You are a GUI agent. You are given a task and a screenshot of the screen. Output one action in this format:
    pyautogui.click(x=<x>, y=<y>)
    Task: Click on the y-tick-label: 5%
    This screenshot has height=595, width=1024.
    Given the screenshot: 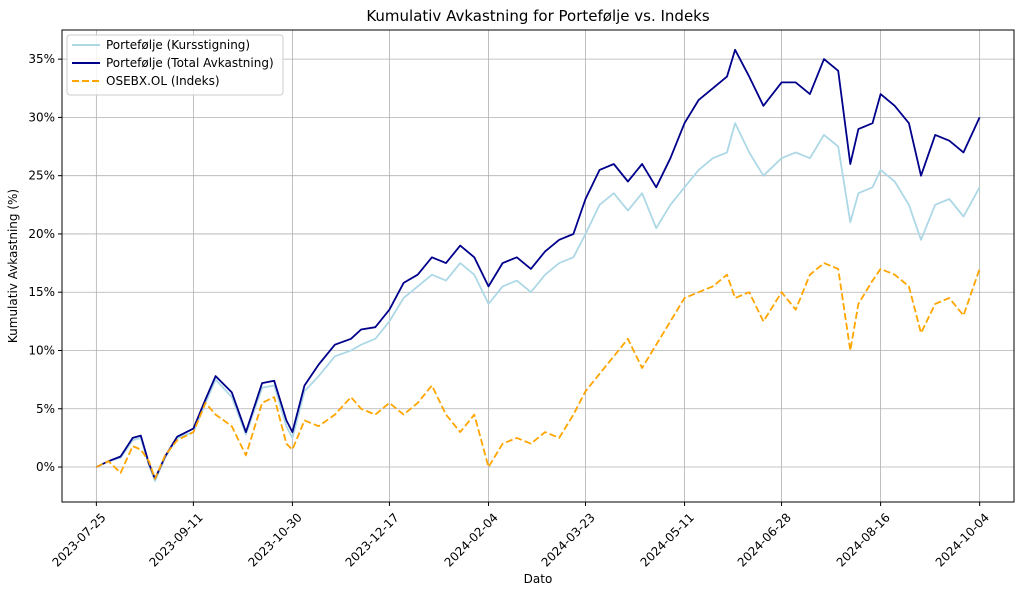 What is the action you would take?
    pyautogui.click(x=45, y=409)
    